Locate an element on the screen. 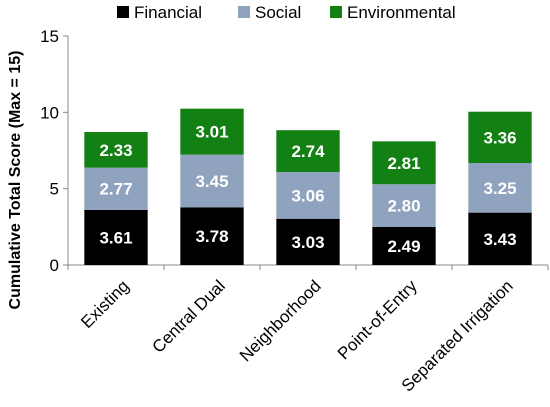  legend-label: Financial is located at coordinates (168, 12).